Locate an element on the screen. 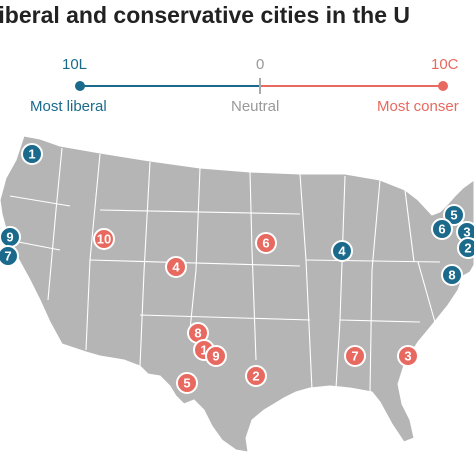 The image size is (474, 474). liberal-marker: 1 is located at coordinates (32, 154).